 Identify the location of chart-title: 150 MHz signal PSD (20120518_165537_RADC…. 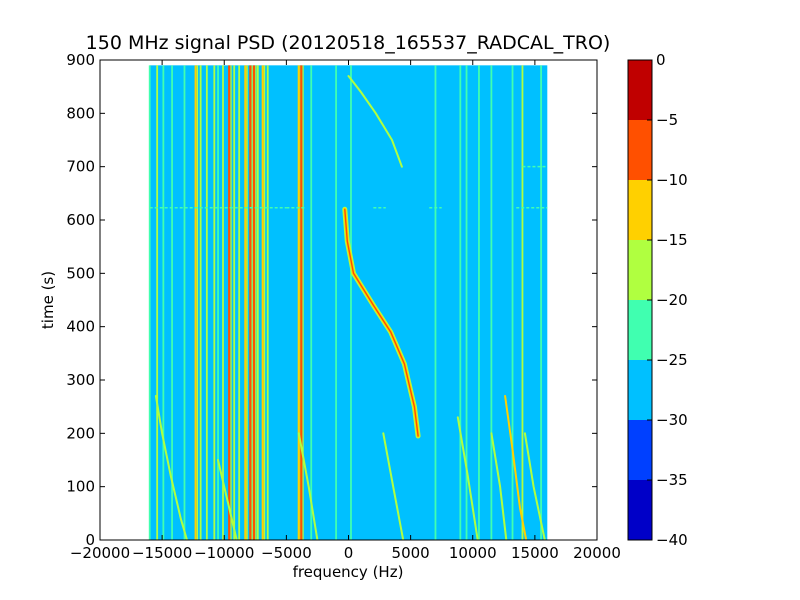
(348, 43).